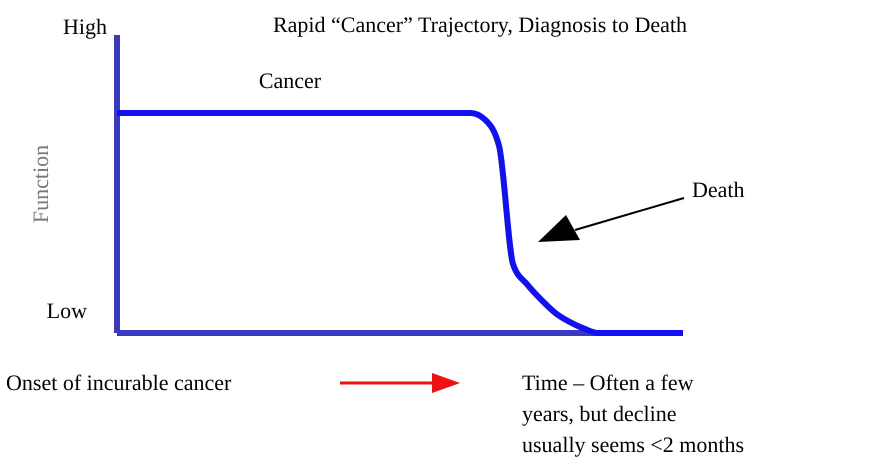  What do you see at coordinates (119, 382) in the screenshot?
I see `text: Onset of incurable cancer` at bounding box center [119, 382].